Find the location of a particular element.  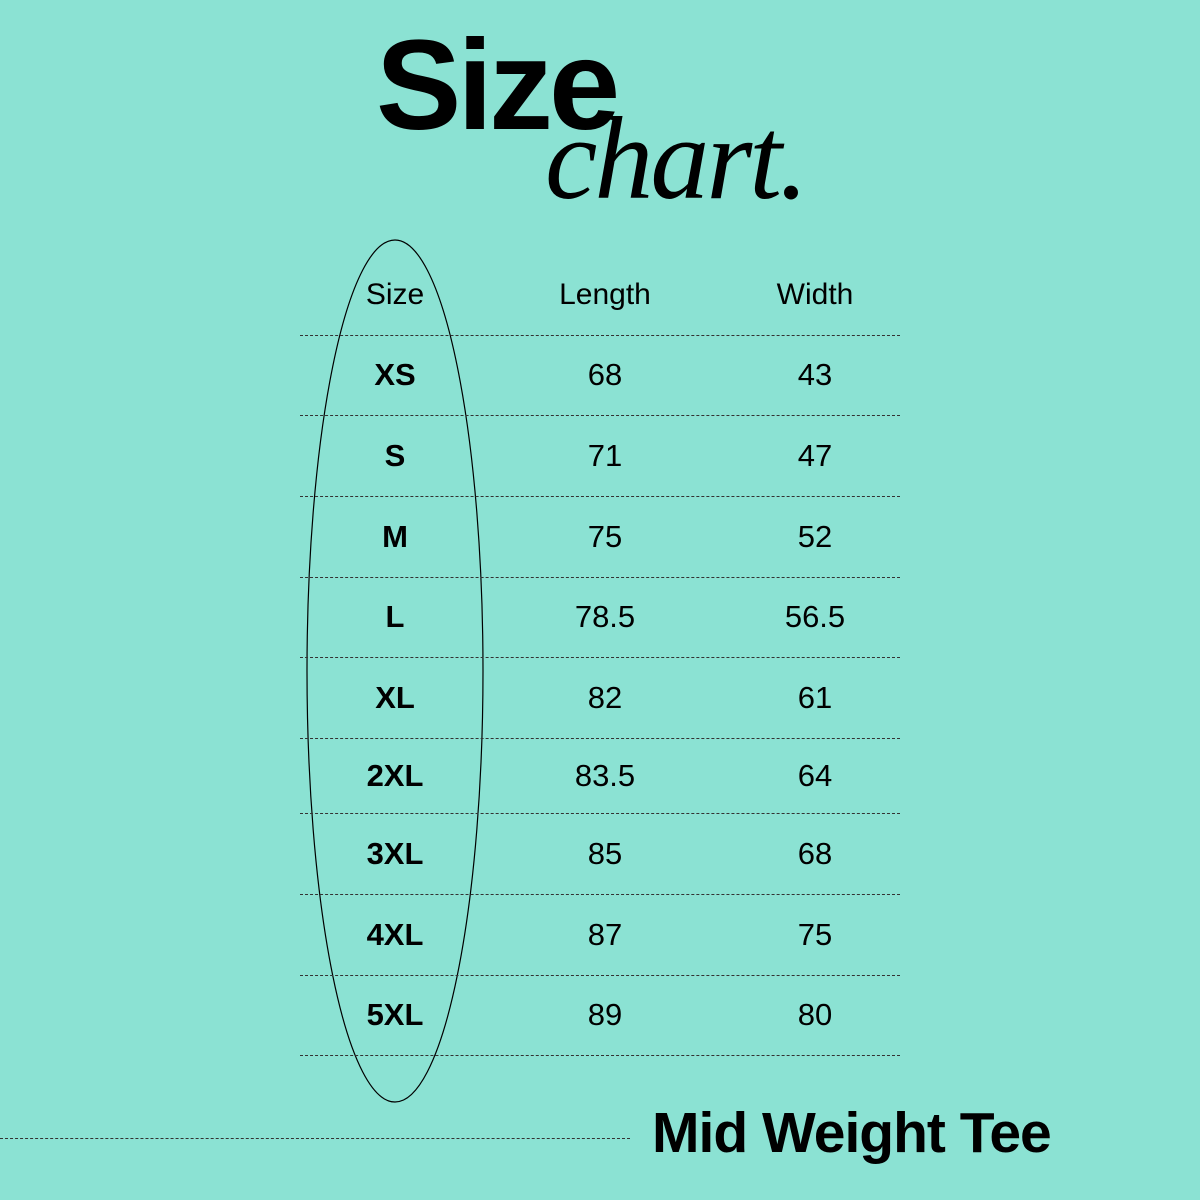

cell-length: 68 is located at coordinates (605, 374).